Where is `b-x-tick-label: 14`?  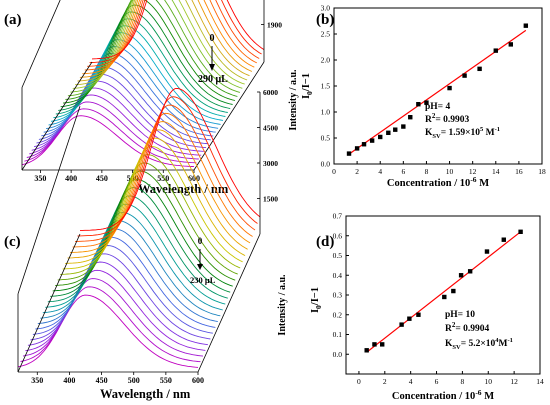
b-x-tick-label: 14 is located at coordinates (496, 171).